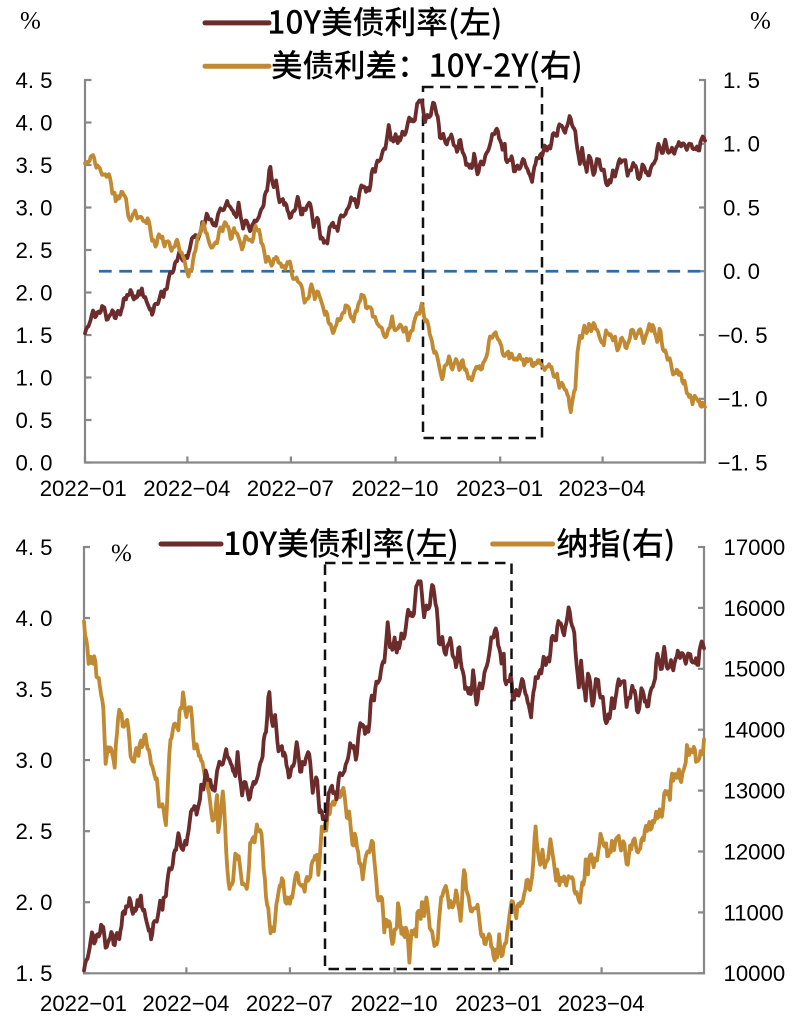 Image resolution: width=794 pixels, height=1026 pixels. What do you see at coordinates (755, 851) in the screenshot?
I see `svg-text: 12000` at bounding box center [755, 851].